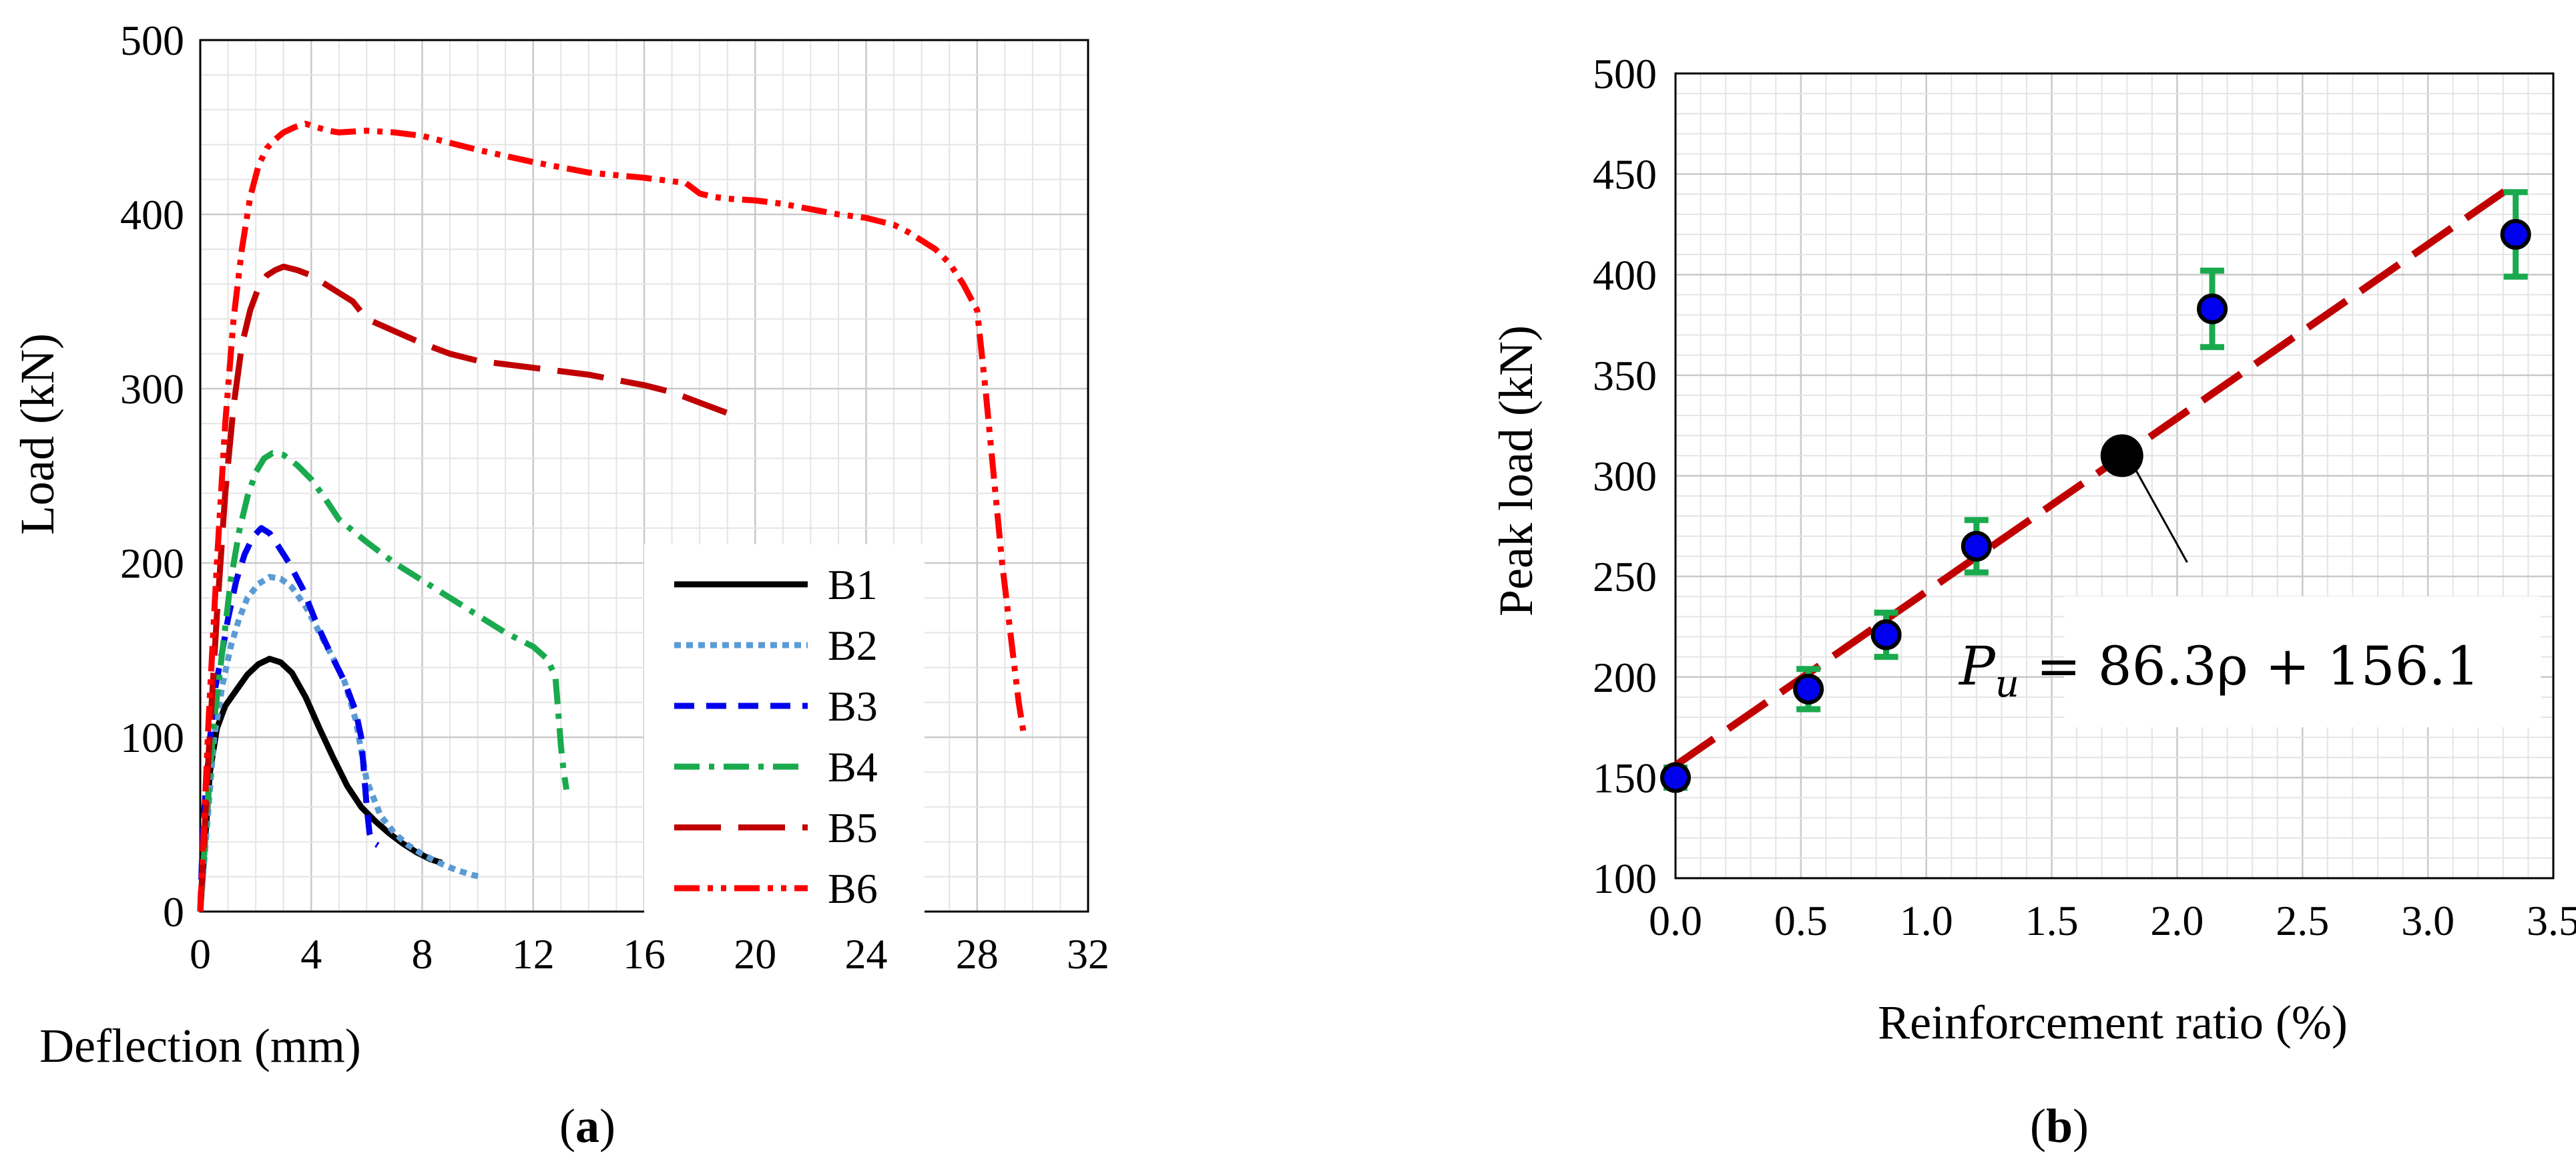 The image size is (2576, 1166). What do you see at coordinates (2302, 920) in the screenshot?
I see `x-tick-label: 2.5` at bounding box center [2302, 920].